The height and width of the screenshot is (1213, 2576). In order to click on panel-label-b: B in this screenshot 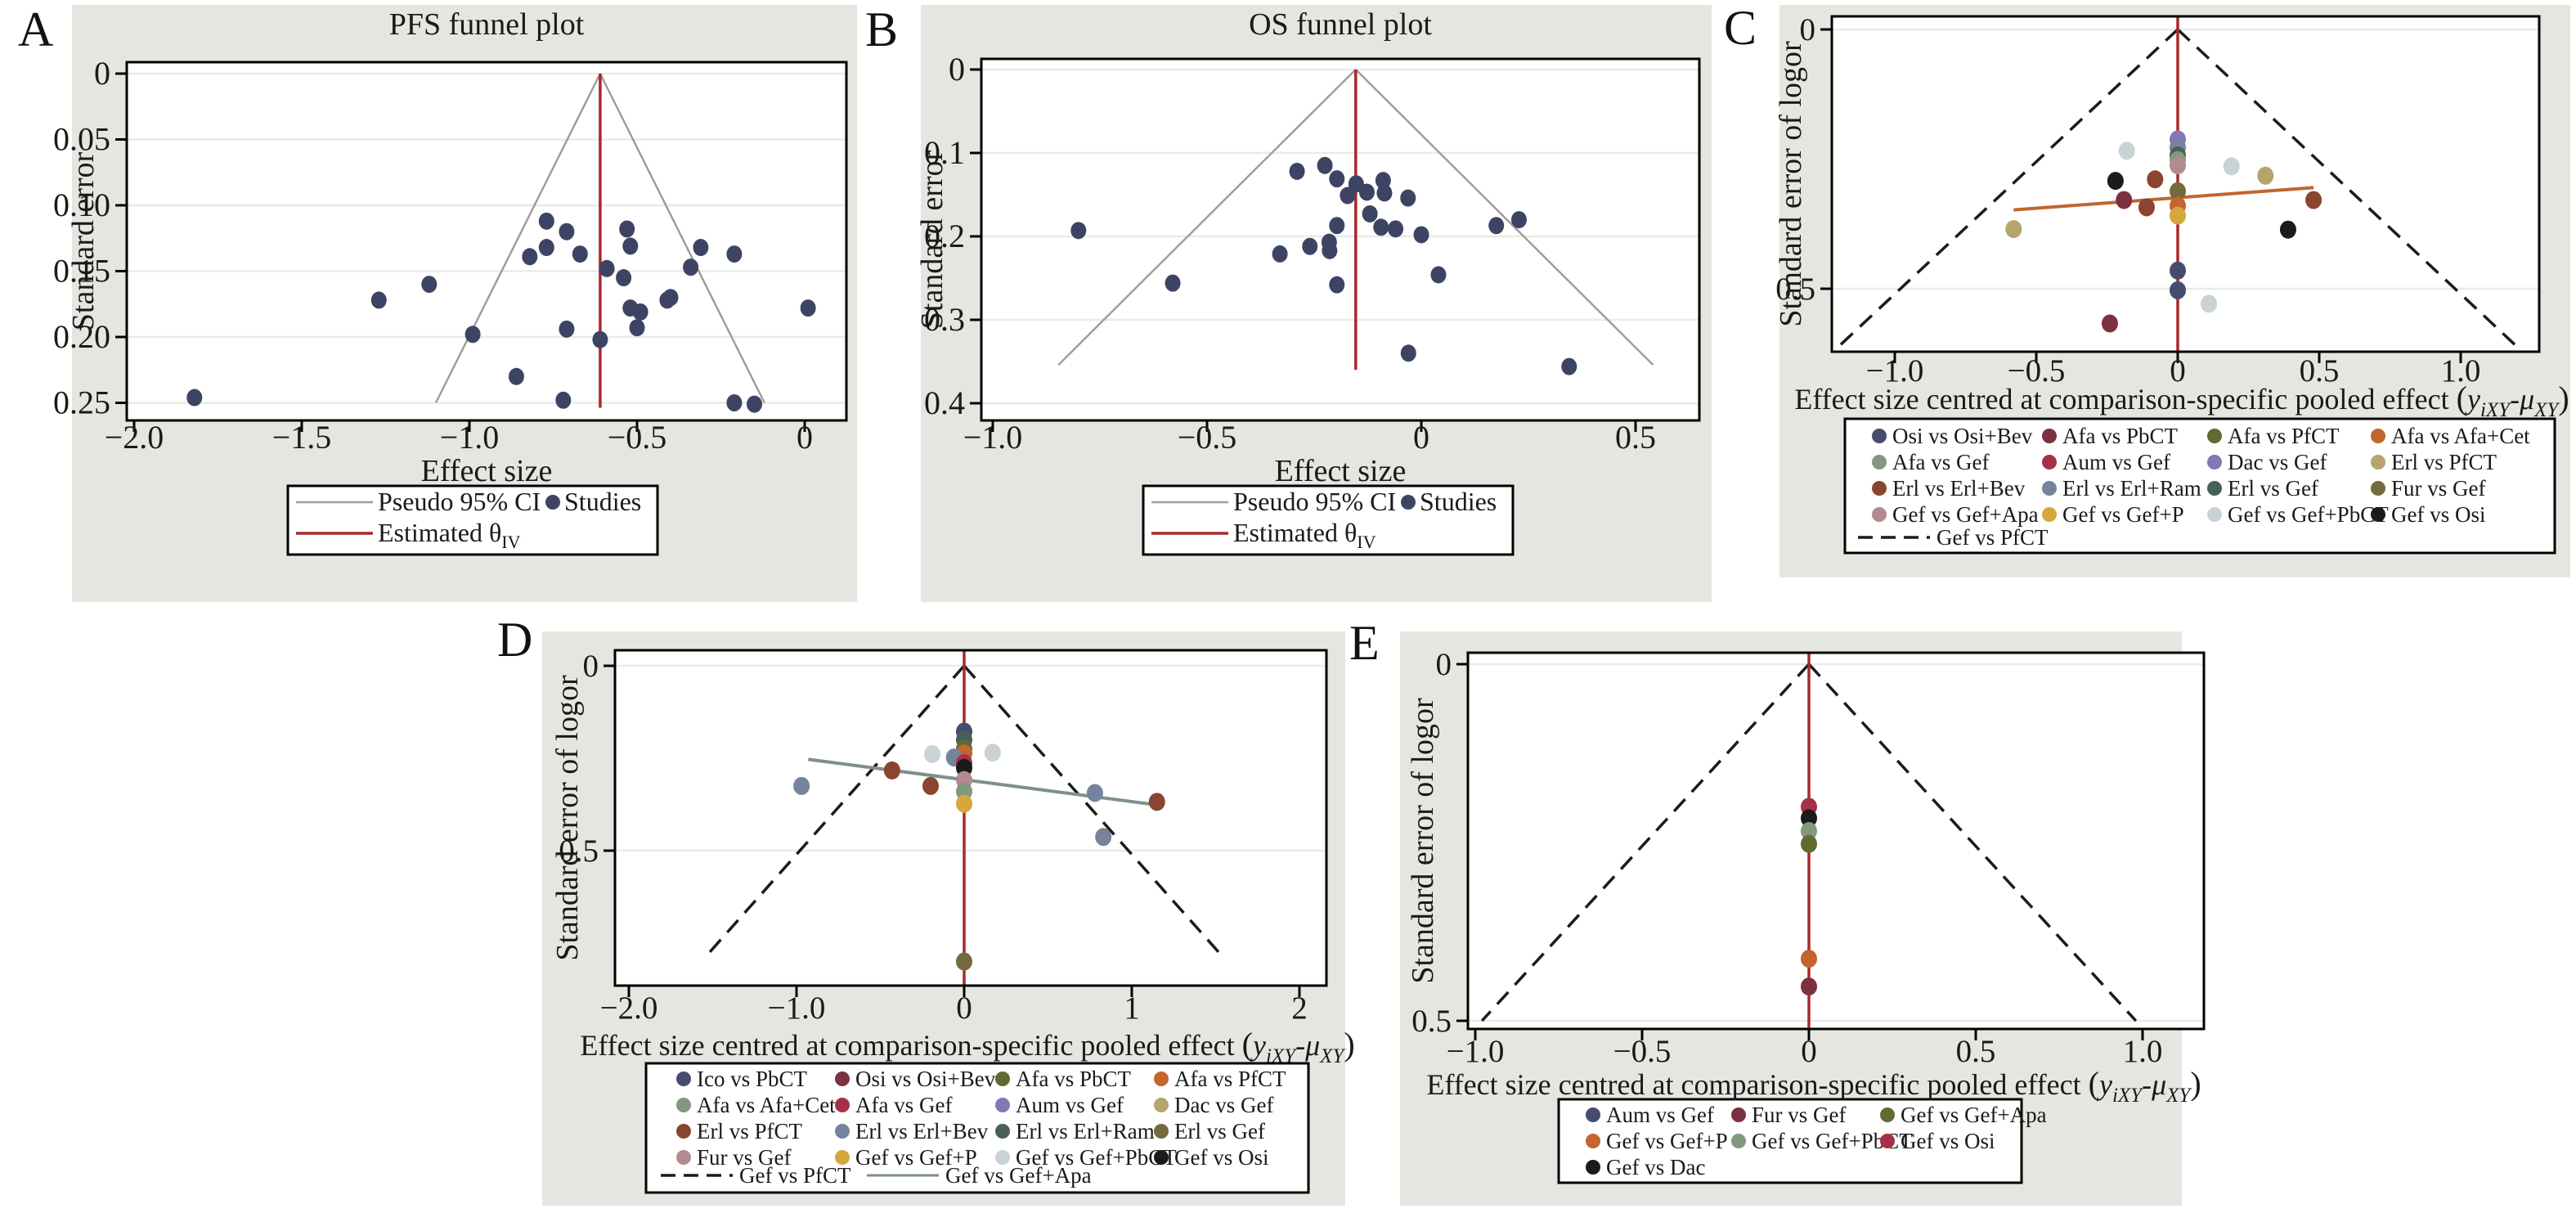, I will do `click(882, 29)`.